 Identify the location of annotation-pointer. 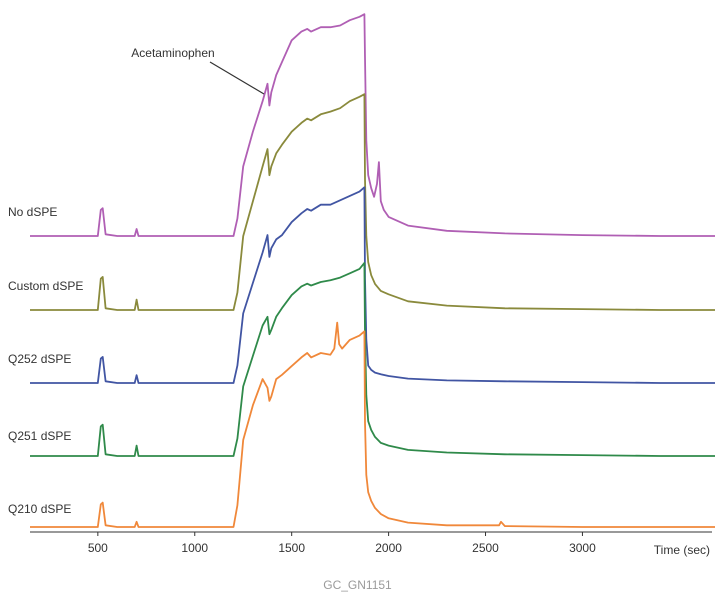
(237, 78).